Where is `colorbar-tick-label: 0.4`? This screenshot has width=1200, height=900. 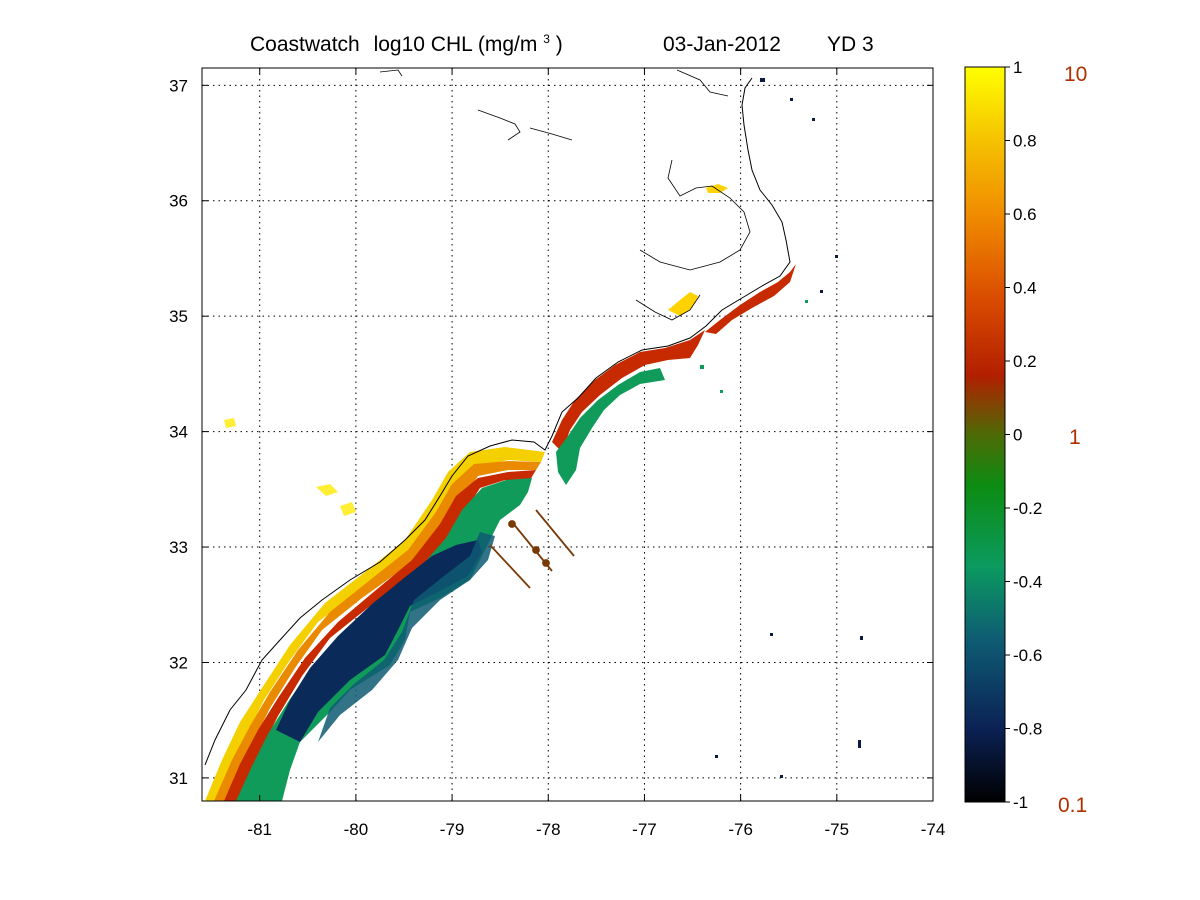 colorbar-tick-label: 0.4 is located at coordinates (1025, 288).